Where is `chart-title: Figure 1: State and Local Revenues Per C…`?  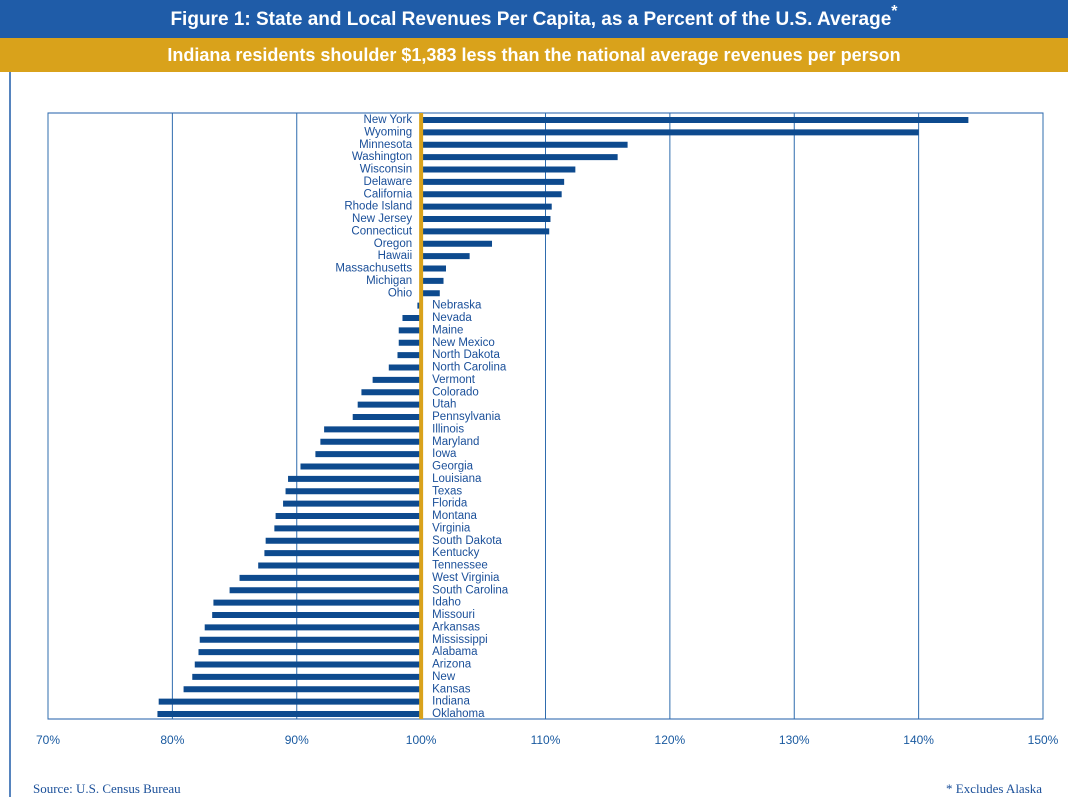 chart-title: Figure 1: State and Local Revenues Per C… is located at coordinates (534, 16).